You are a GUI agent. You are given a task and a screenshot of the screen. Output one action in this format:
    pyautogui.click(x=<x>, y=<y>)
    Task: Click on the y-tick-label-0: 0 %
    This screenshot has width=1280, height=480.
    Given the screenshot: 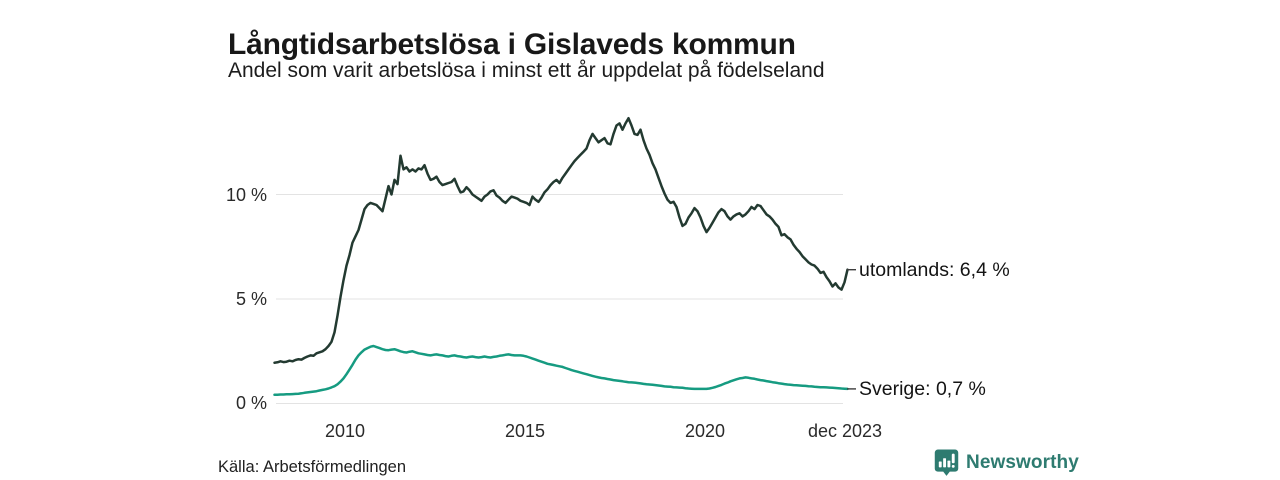 What is the action you would take?
    pyautogui.click(x=251, y=403)
    